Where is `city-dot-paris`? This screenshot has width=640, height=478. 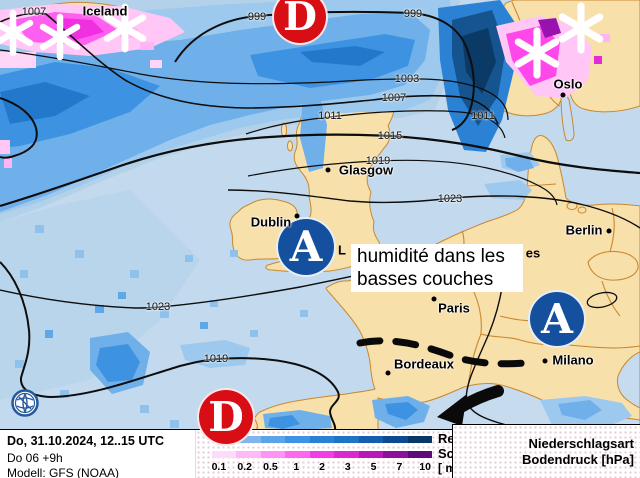
city-dot-paris is located at coordinates (434, 299).